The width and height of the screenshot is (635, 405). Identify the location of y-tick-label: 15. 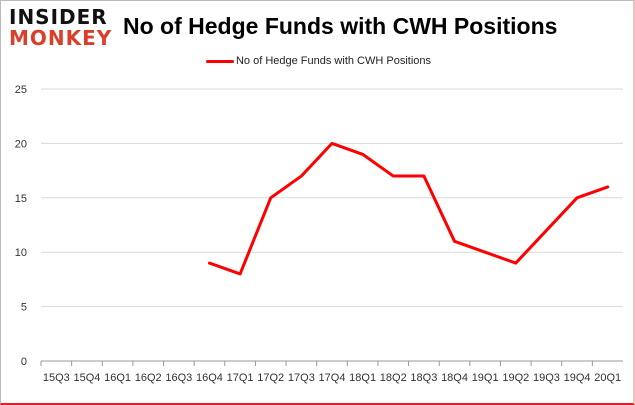
(21, 199).